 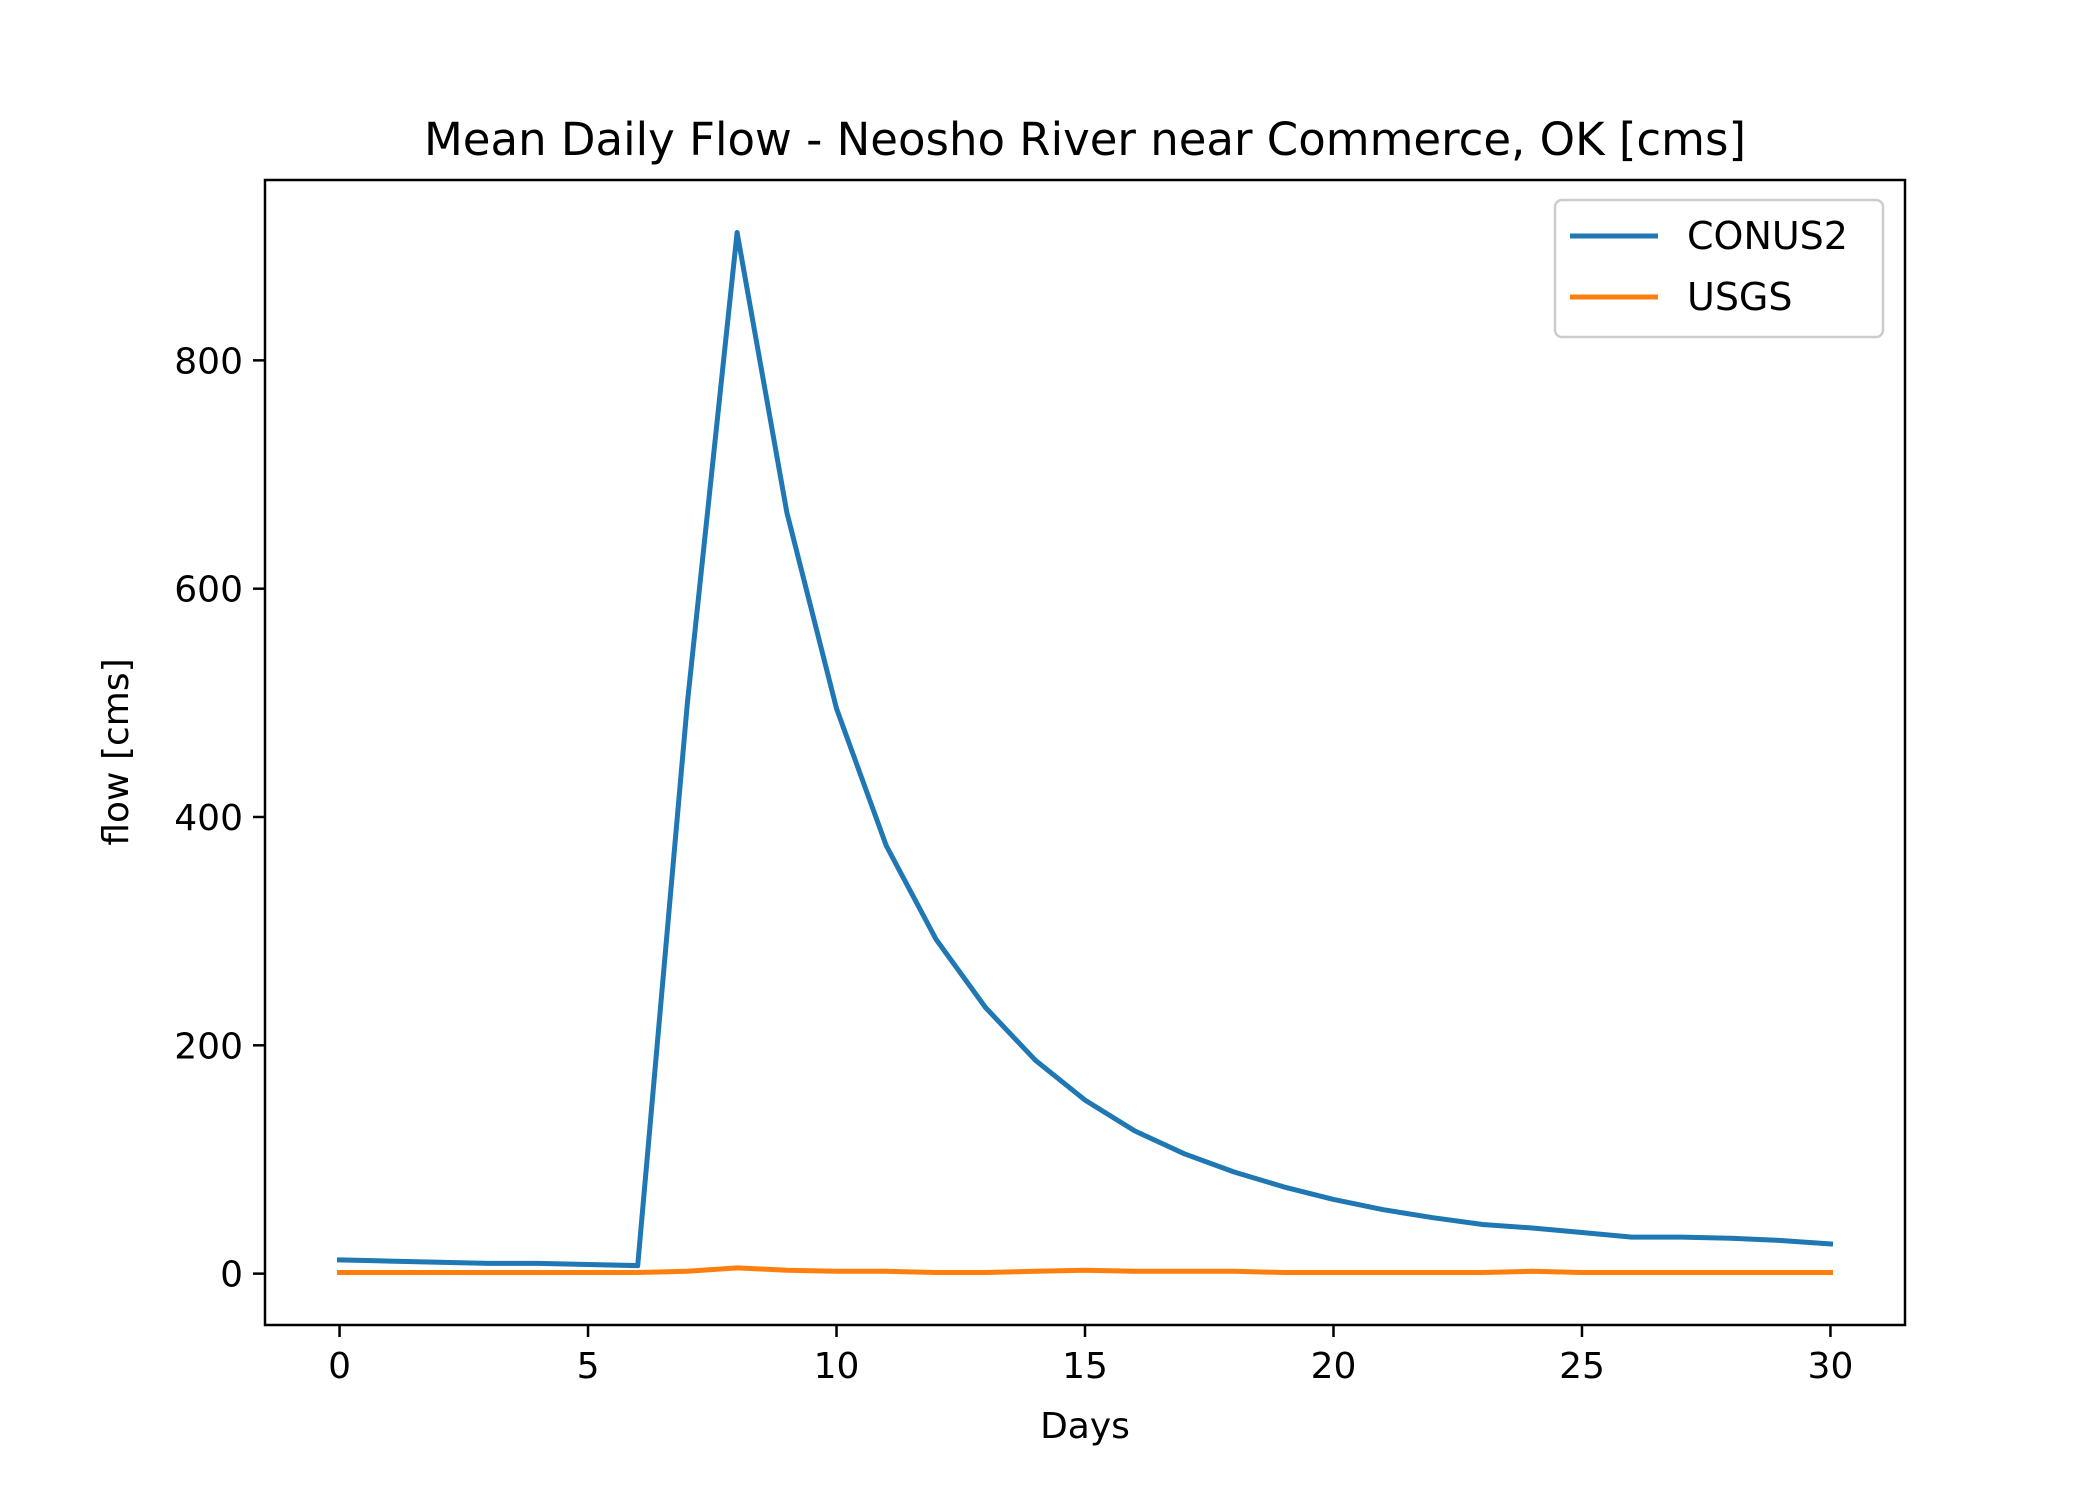 I want to click on y-tick-label: 0, so click(x=231, y=1275).